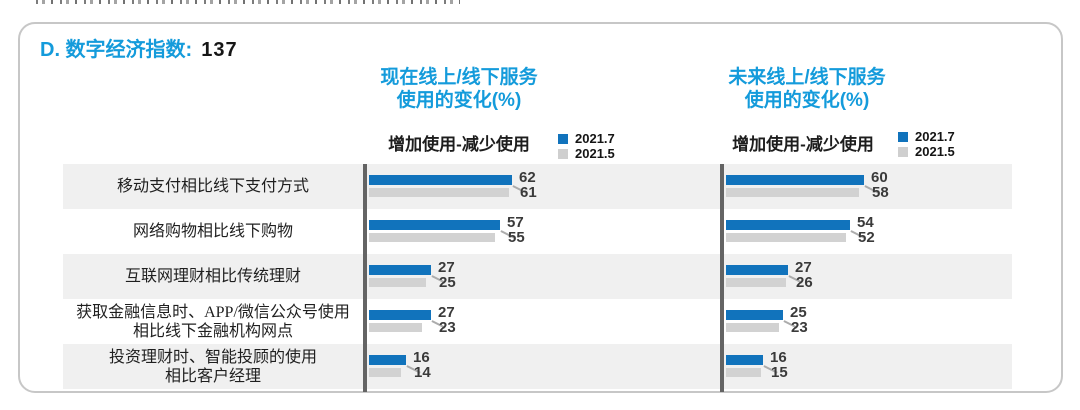  I want to click on category-label: 网络购物相比线下购物, so click(213, 231).